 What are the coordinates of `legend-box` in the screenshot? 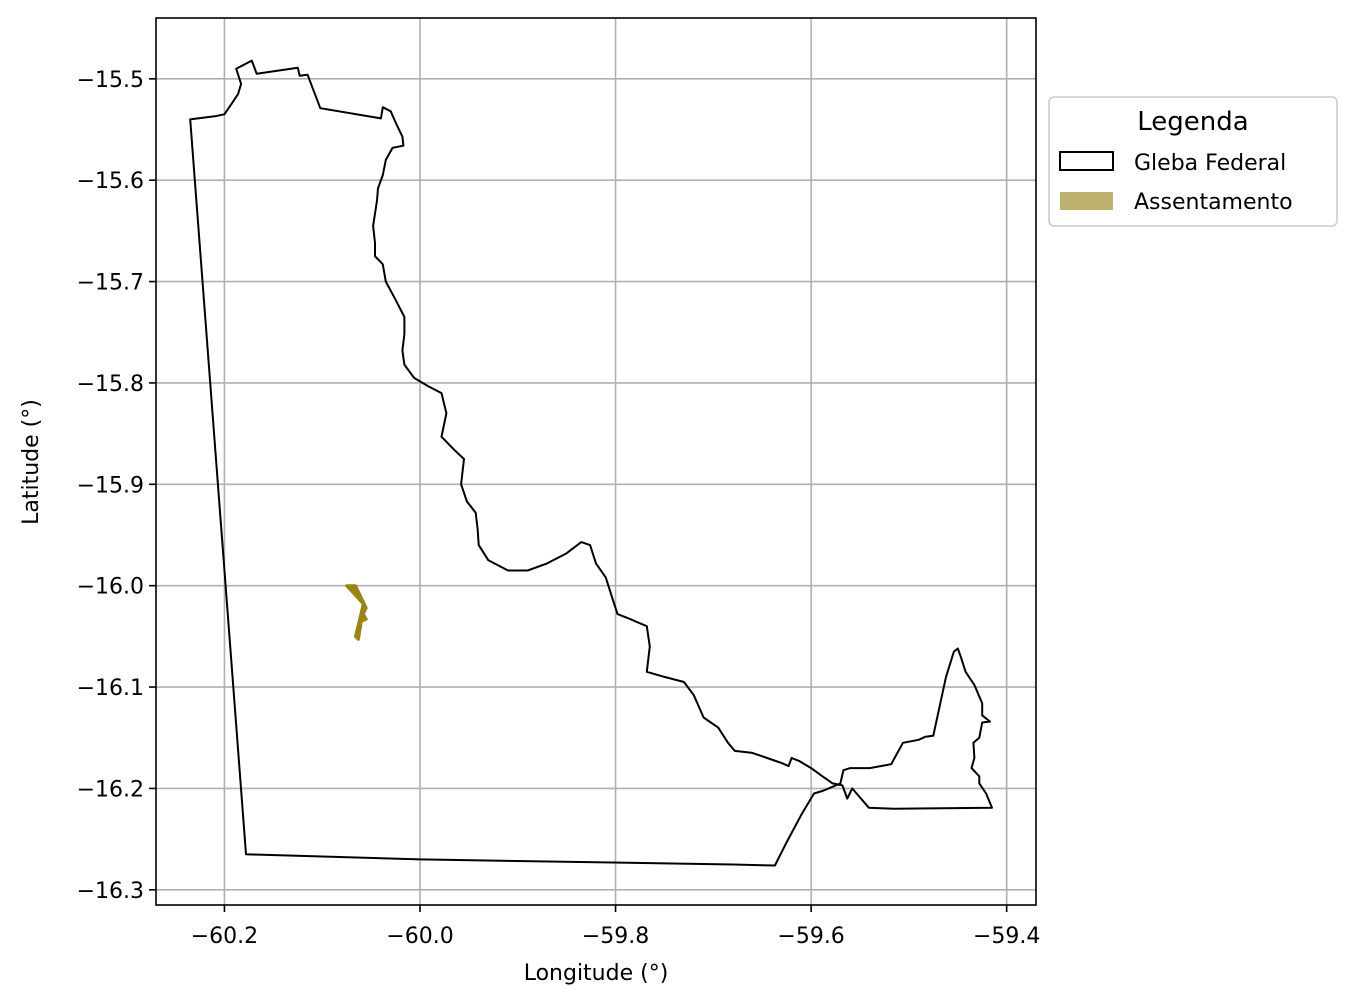 It's located at (1193, 161).